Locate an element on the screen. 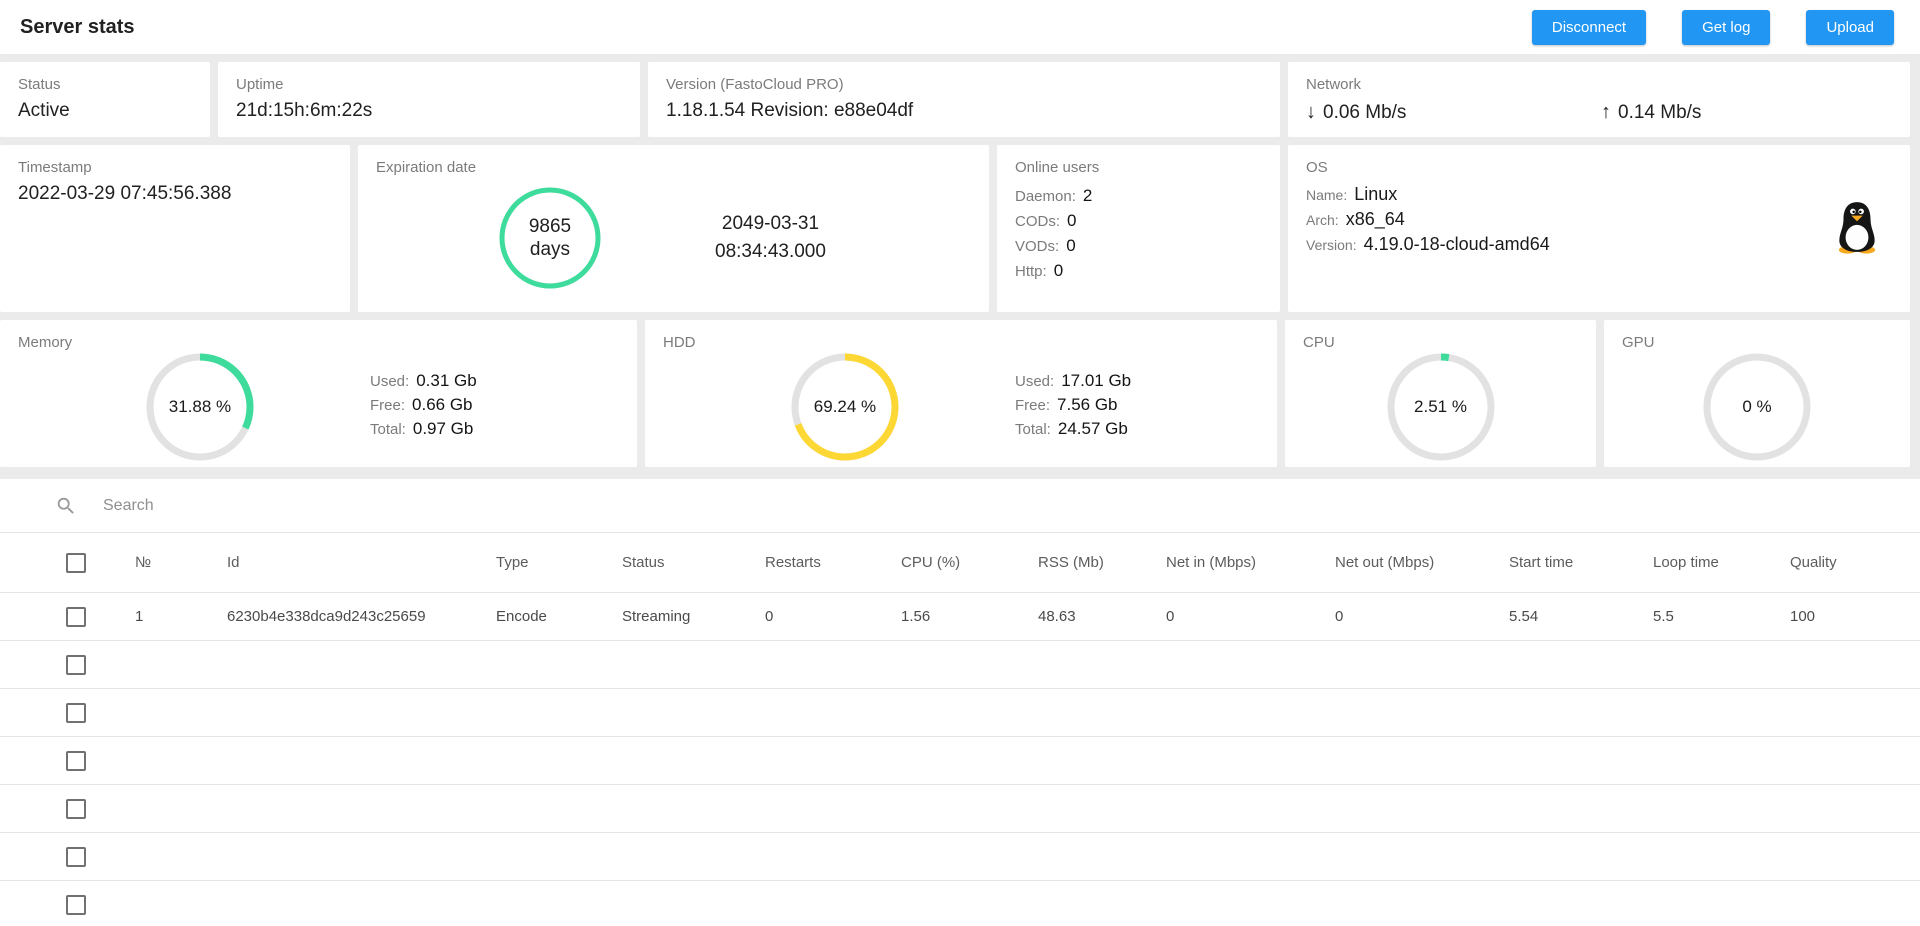 This screenshot has height=926, width=1920. expiration-date: 2049-03-31 08:34:43.000 is located at coordinates (770, 238).